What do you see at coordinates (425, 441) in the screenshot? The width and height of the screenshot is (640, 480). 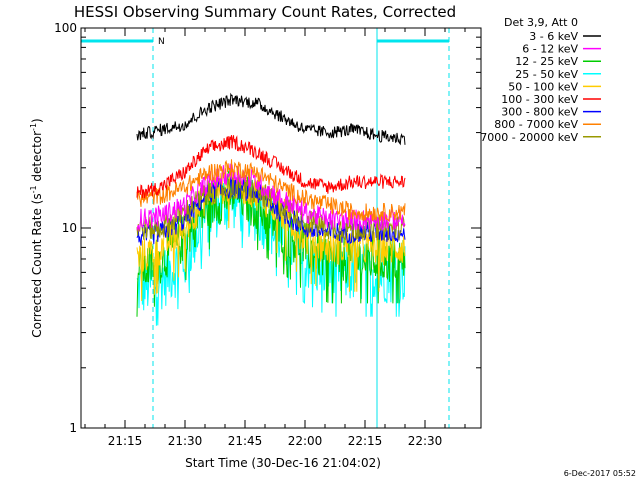 I see `x-tick-label-5: 22:30` at bounding box center [425, 441].